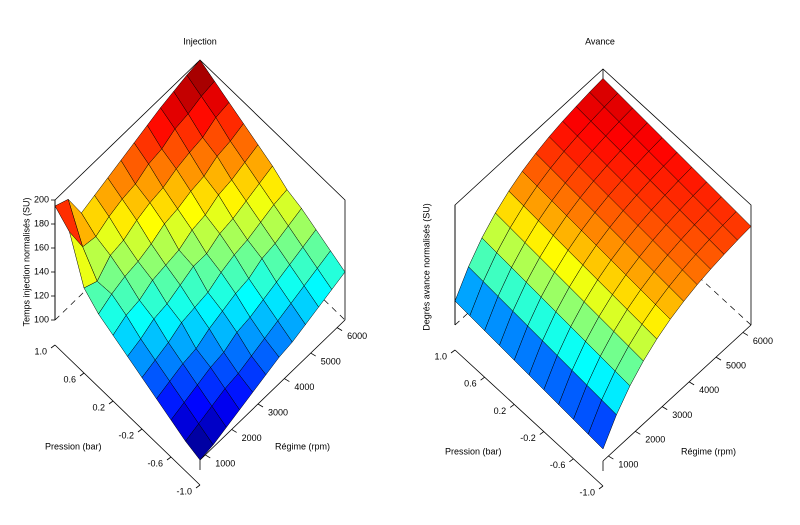 The image size is (800, 525). What do you see at coordinates (426, 267) in the screenshot?
I see `z-axis-label: Degrés avance normalisés (SU)` at bounding box center [426, 267].